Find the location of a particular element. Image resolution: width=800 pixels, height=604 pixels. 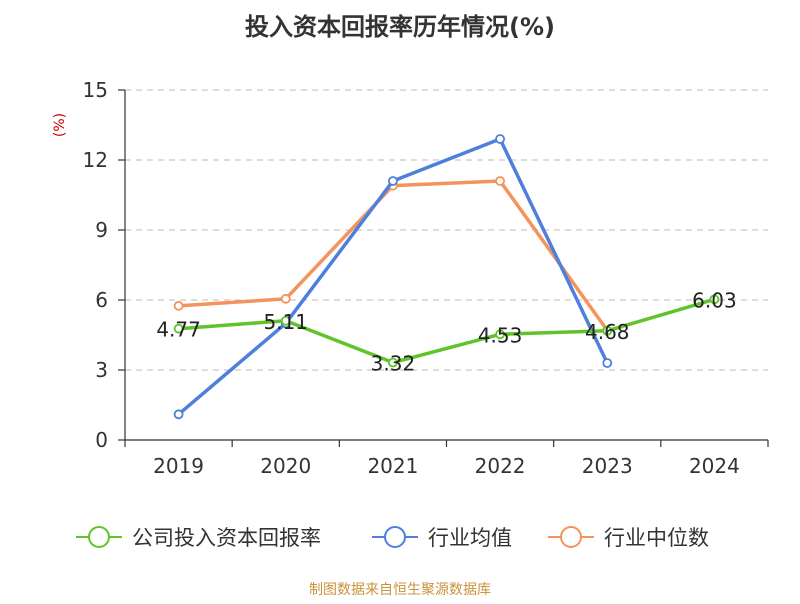

data-label: 4.77 is located at coordinates (178, 330).